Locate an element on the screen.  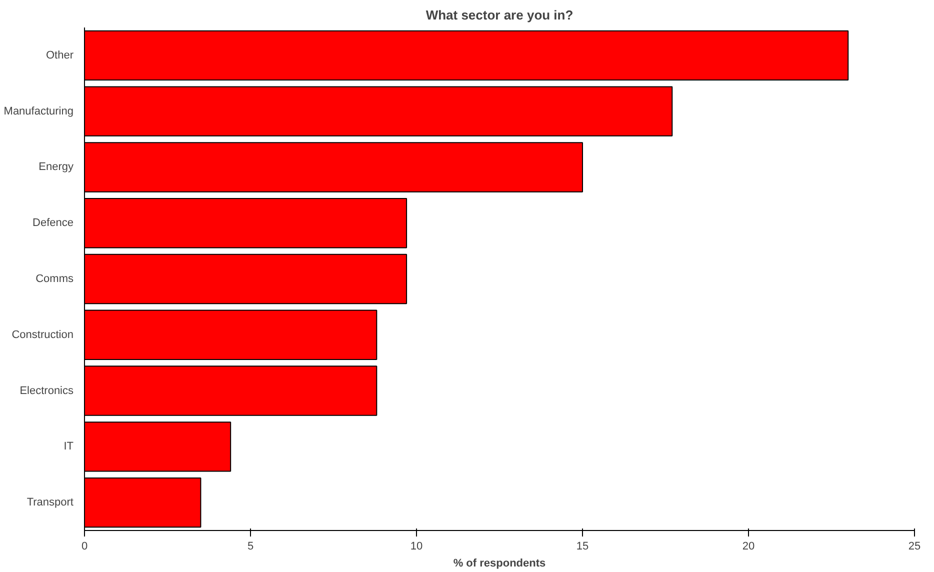
y-tick-label: IT is located at coordinates (69, 446).